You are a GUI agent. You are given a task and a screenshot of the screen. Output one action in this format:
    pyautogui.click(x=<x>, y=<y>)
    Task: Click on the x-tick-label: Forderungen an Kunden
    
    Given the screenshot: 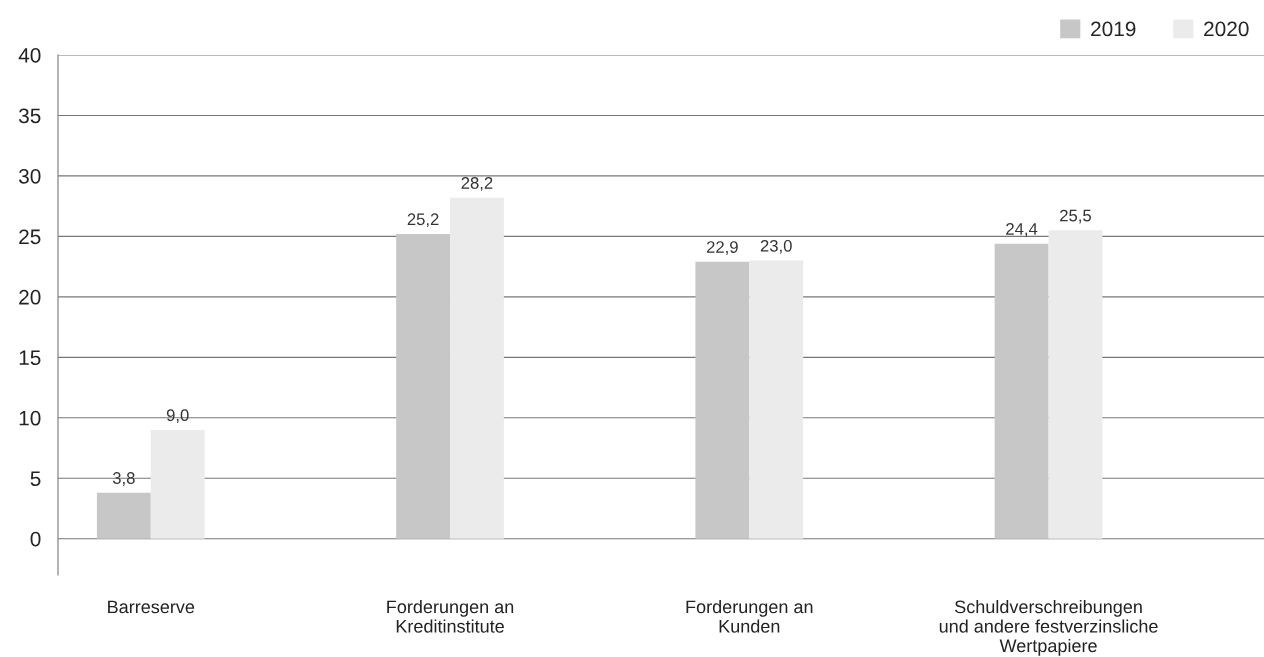 What is the action you would take?
    pyautogui.click(x=749, y=616)
    